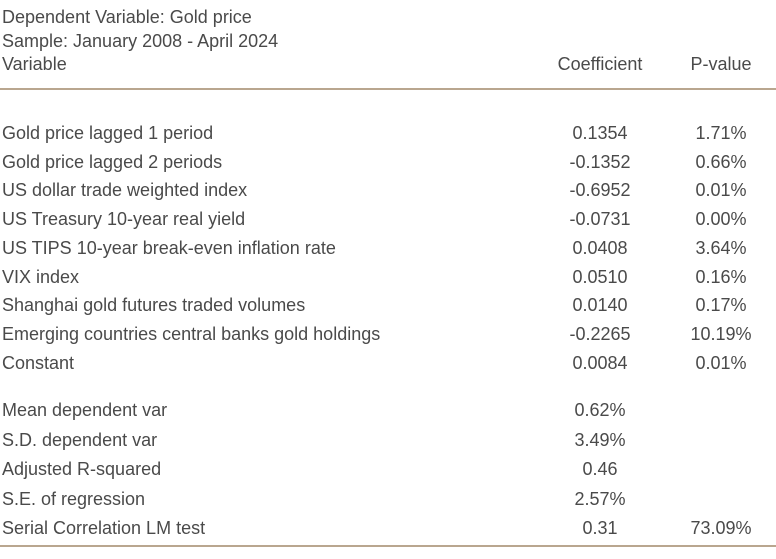  I want to click on variable-name: US Treasury 10-year real yield, so click(124, 219).